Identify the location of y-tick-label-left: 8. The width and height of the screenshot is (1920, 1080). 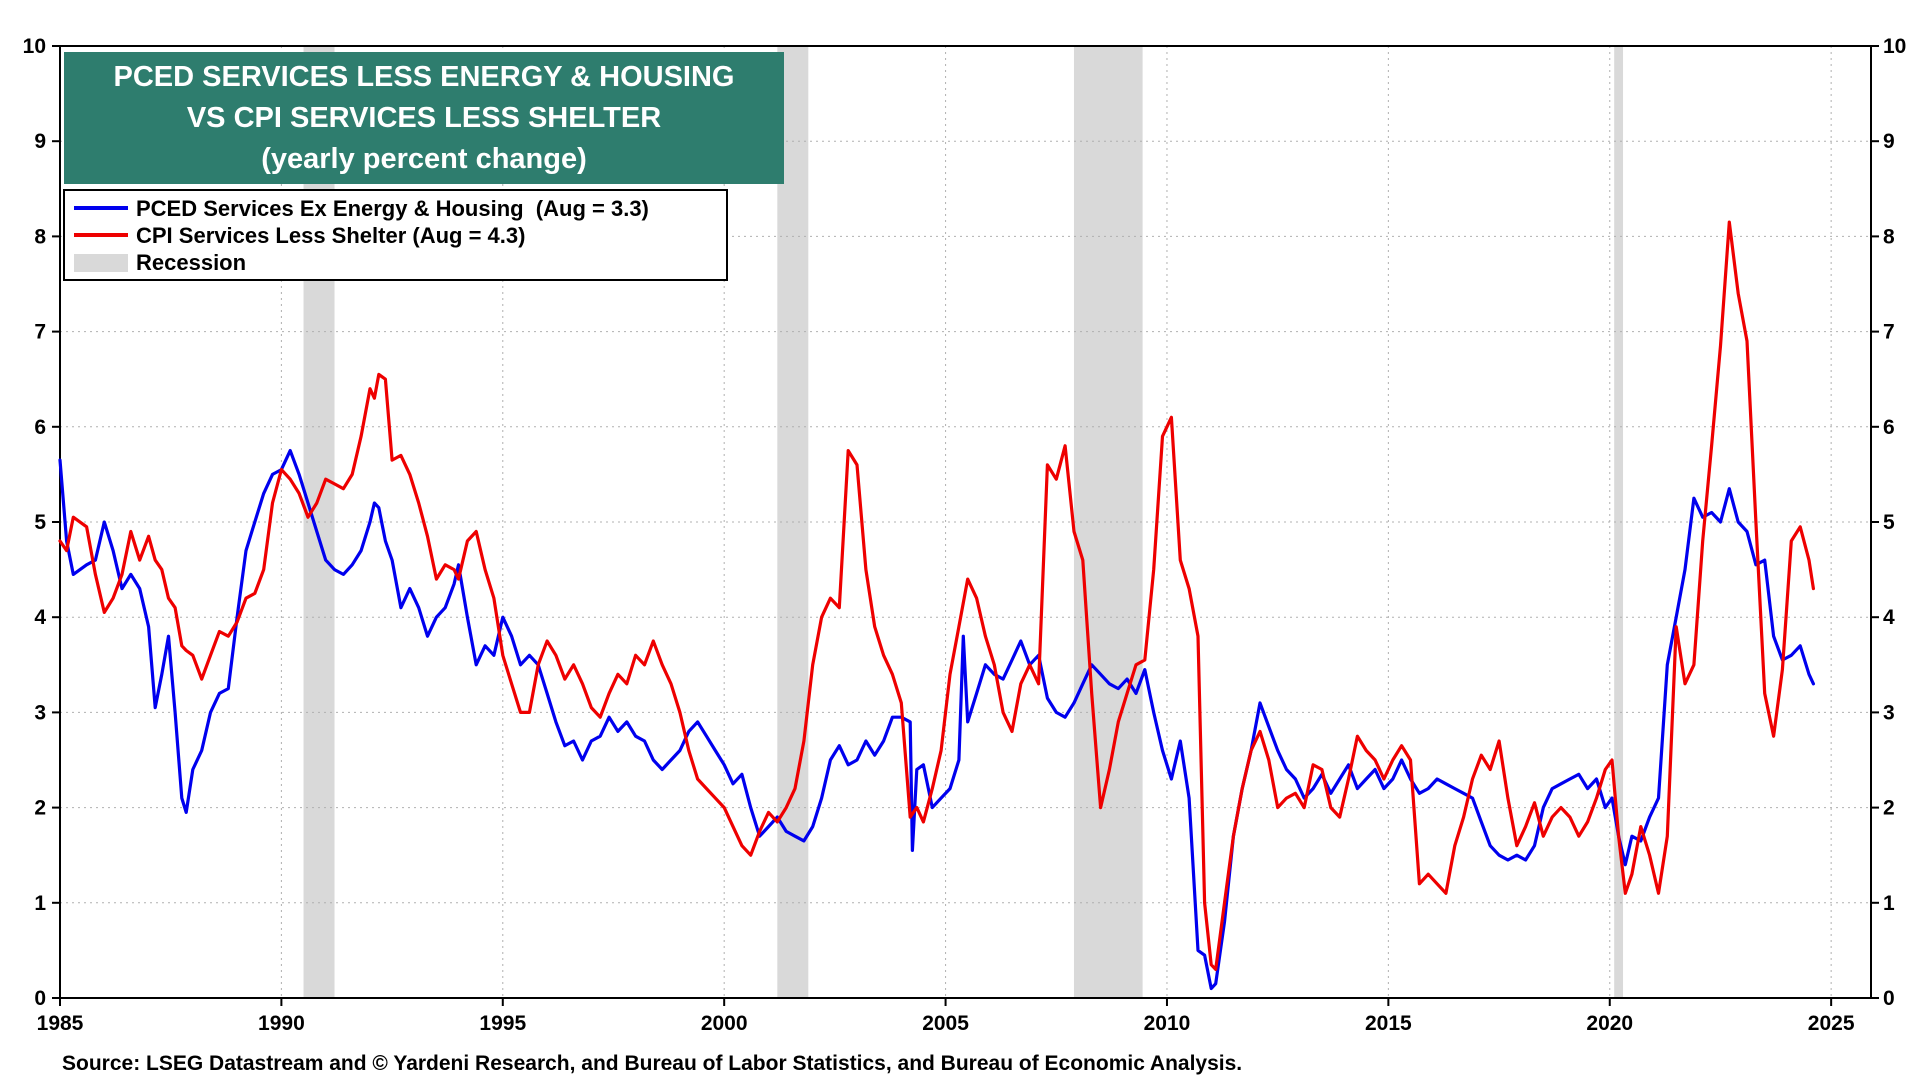
(40, 236).